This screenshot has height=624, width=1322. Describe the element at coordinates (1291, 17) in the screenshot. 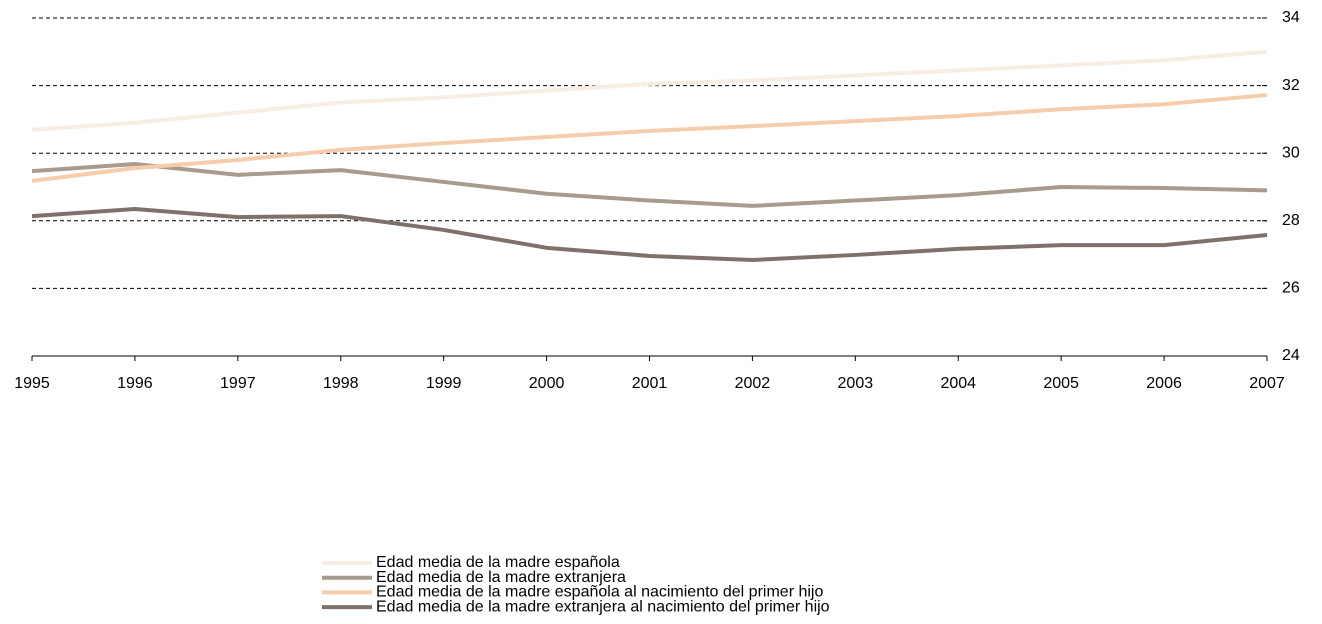

I see `y-tick-label: 34` at that location.